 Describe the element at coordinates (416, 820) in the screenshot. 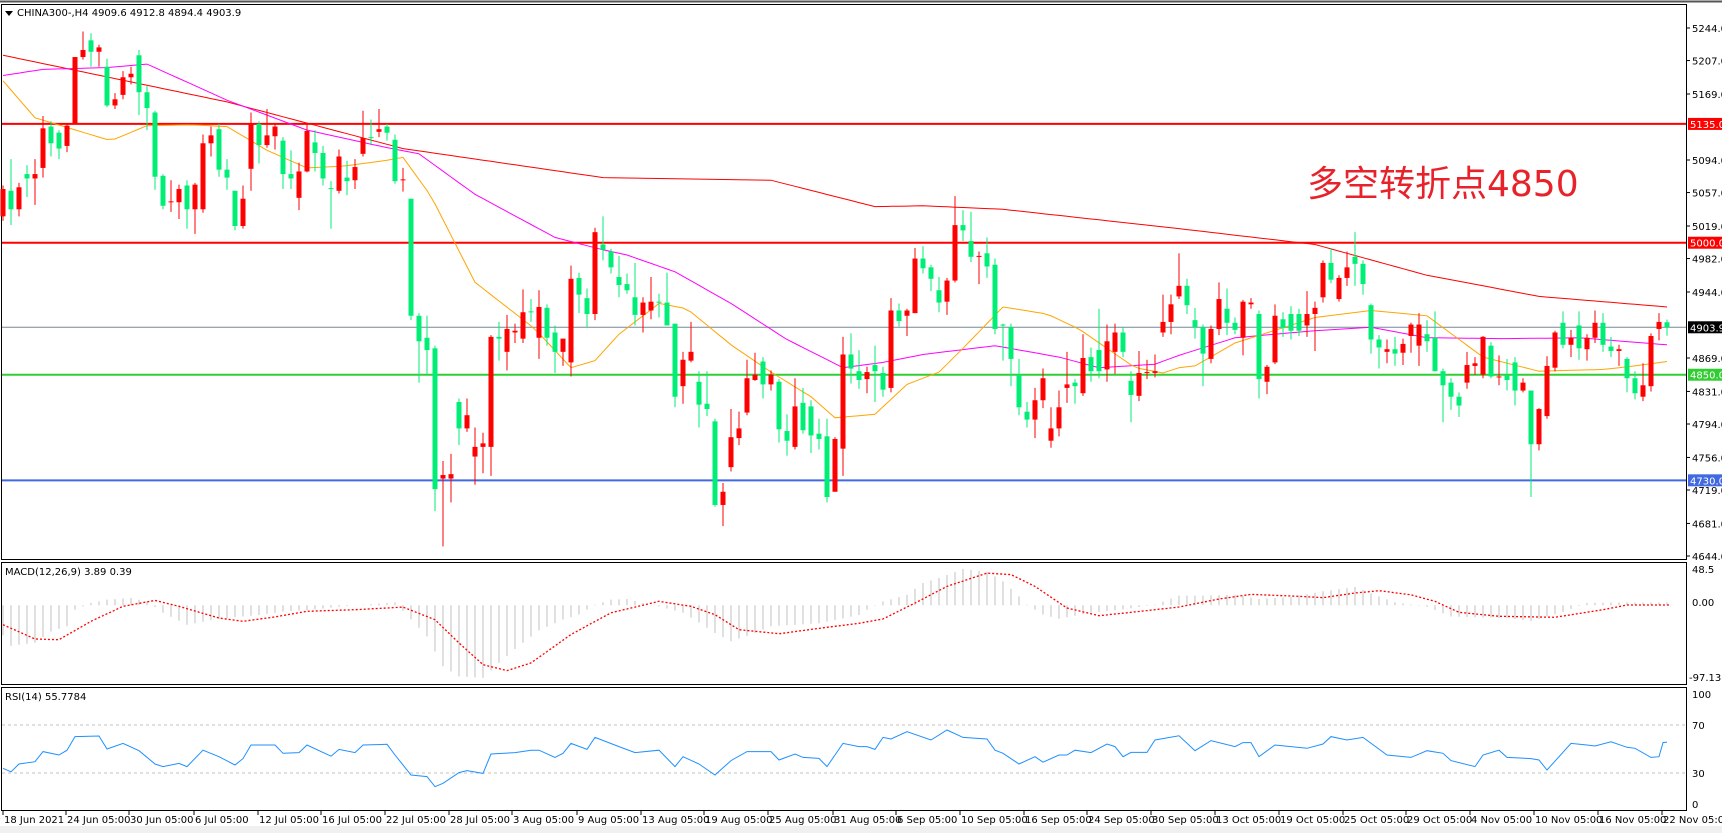

I see `time-tick-label: 22 Jul 05:00` at that location.